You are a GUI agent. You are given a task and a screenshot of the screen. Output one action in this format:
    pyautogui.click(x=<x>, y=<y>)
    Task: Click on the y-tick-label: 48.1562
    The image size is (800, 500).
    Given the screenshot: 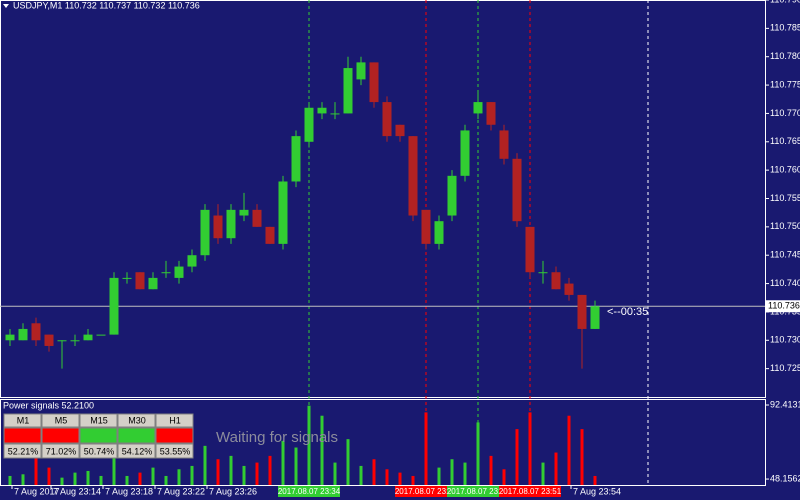 What is the action you would take?
    pyautogui.click(x=785, y=478)
    